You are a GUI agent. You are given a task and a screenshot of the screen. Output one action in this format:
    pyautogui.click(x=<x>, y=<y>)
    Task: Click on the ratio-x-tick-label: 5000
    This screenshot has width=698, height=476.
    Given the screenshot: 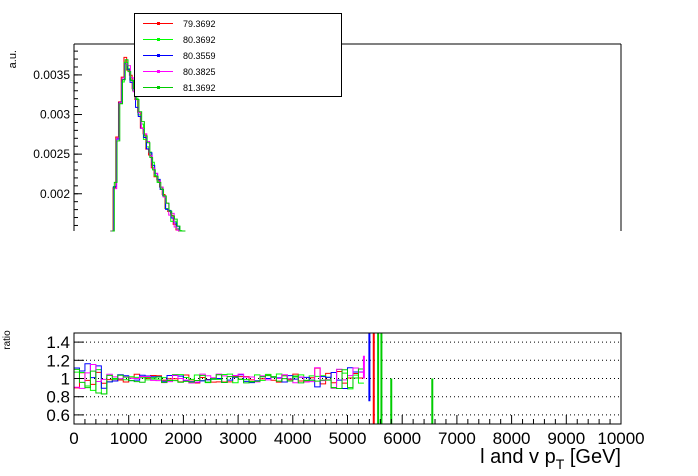 What is the action you would take?
    pyautogui.click(x=348, y=438)
    